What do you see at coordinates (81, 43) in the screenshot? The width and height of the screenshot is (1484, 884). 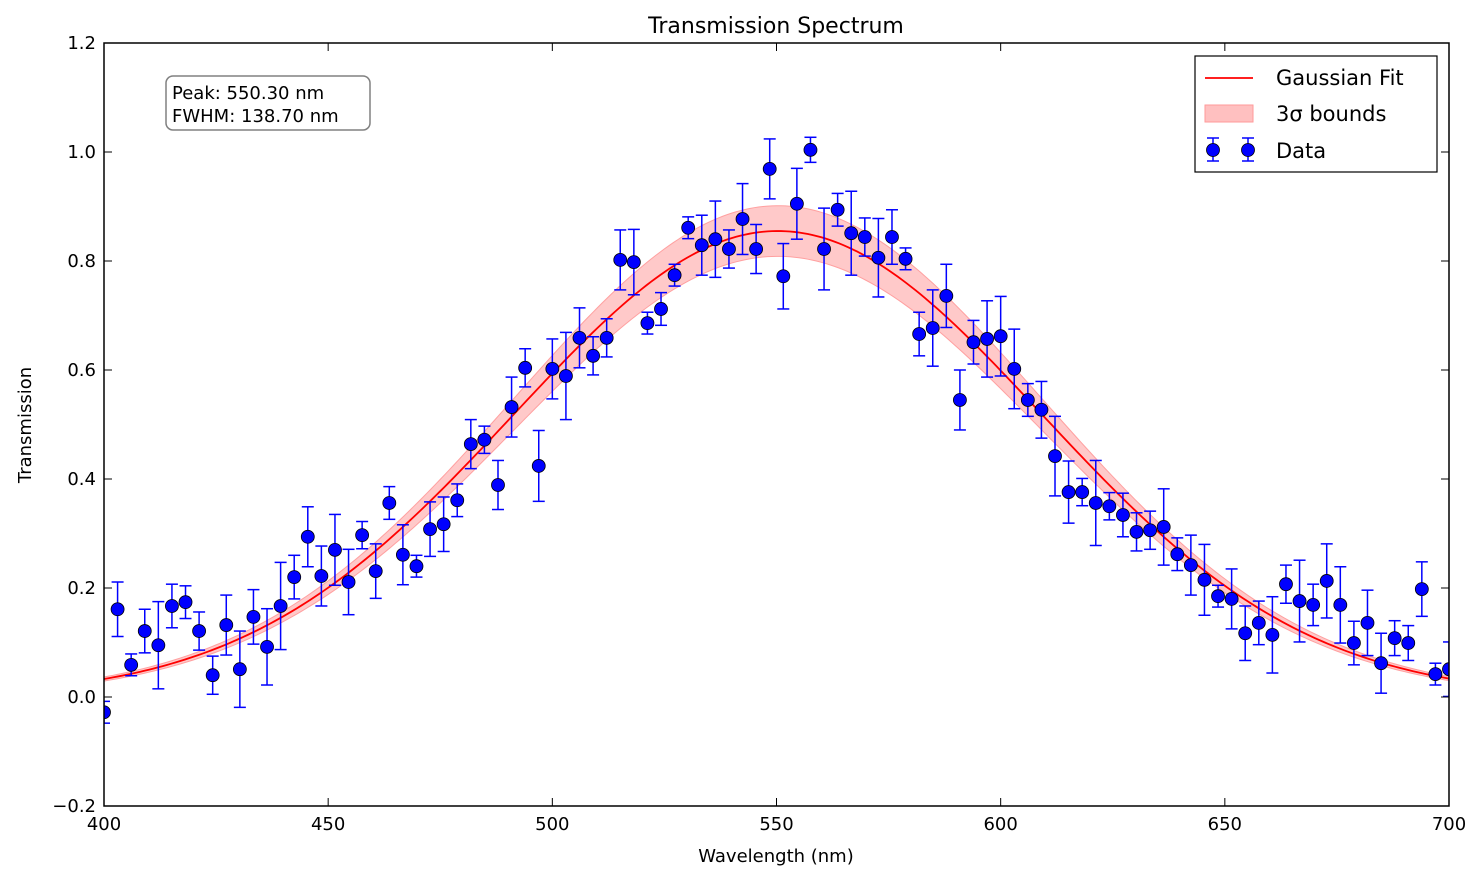 I see `y-tick-label: 1.2` at bounding box center [81, 43].